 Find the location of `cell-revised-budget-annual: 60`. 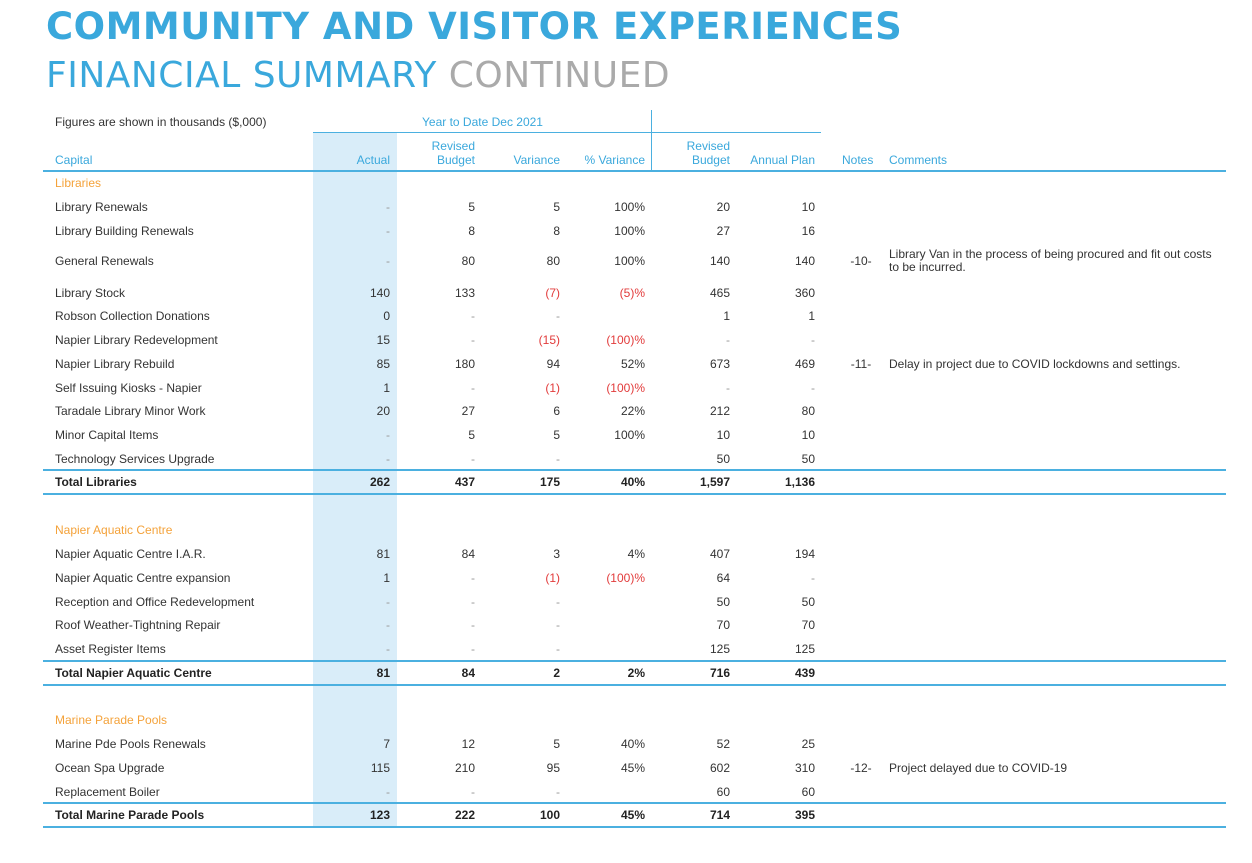

cell-revised-budget-annual: 60 is located at coordinates (723, 792).